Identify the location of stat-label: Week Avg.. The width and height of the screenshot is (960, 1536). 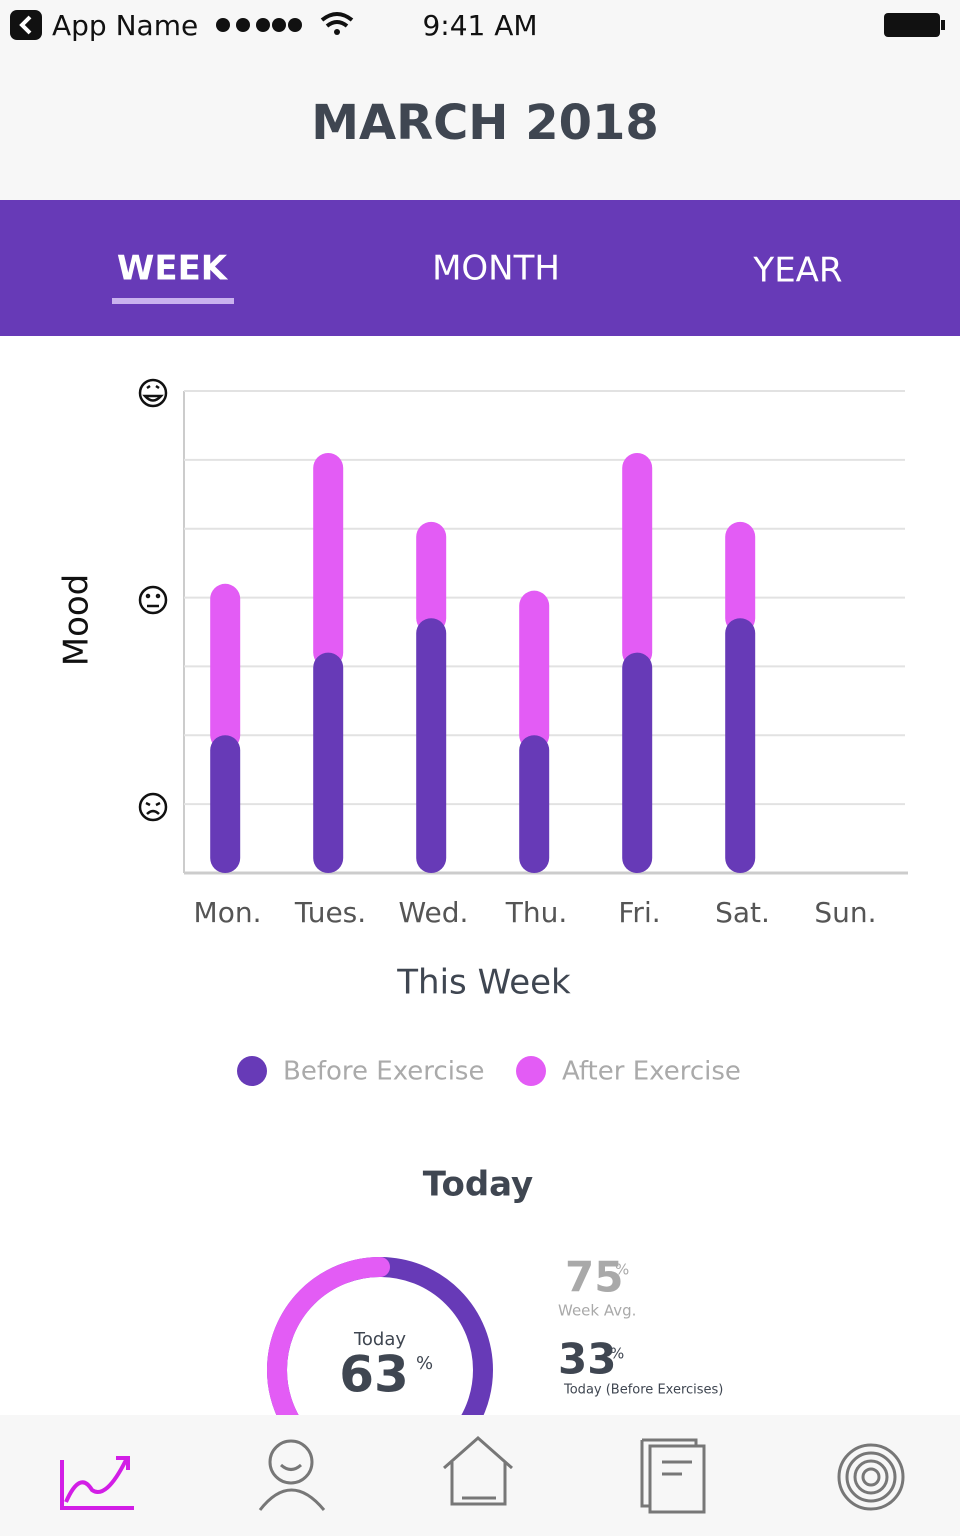
(597, 1311).